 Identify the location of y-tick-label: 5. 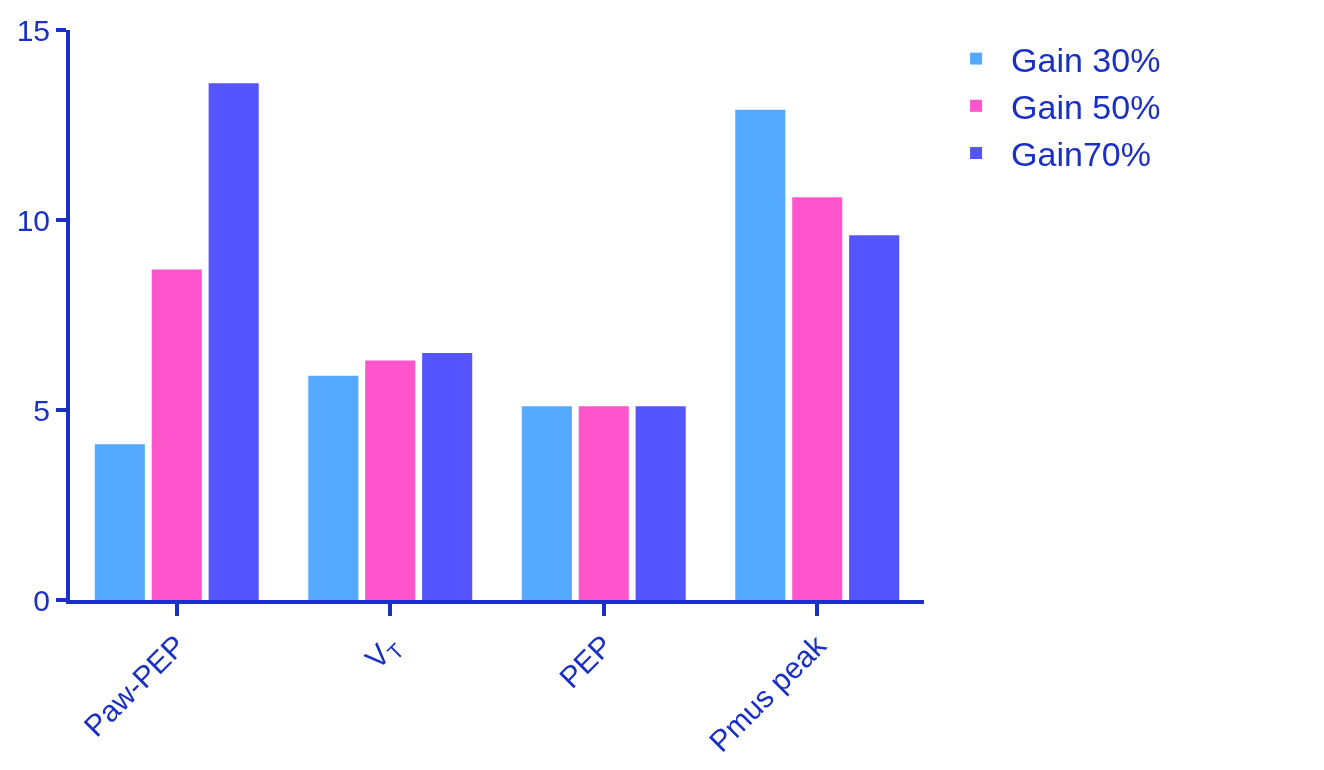
(41, 410).